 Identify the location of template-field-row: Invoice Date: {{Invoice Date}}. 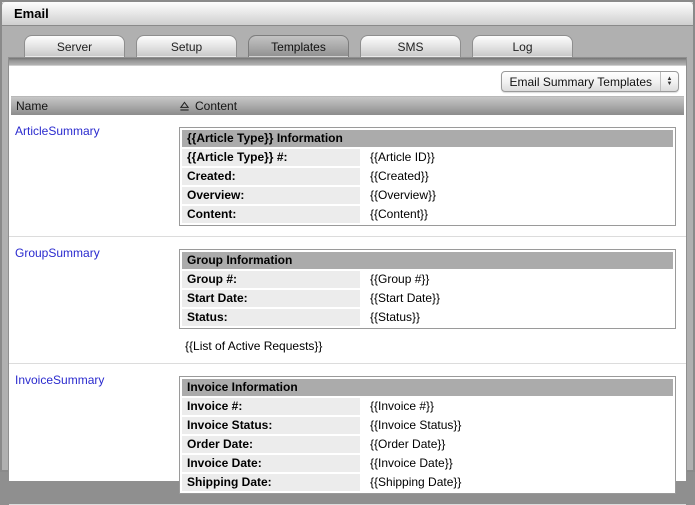
(427, 463).